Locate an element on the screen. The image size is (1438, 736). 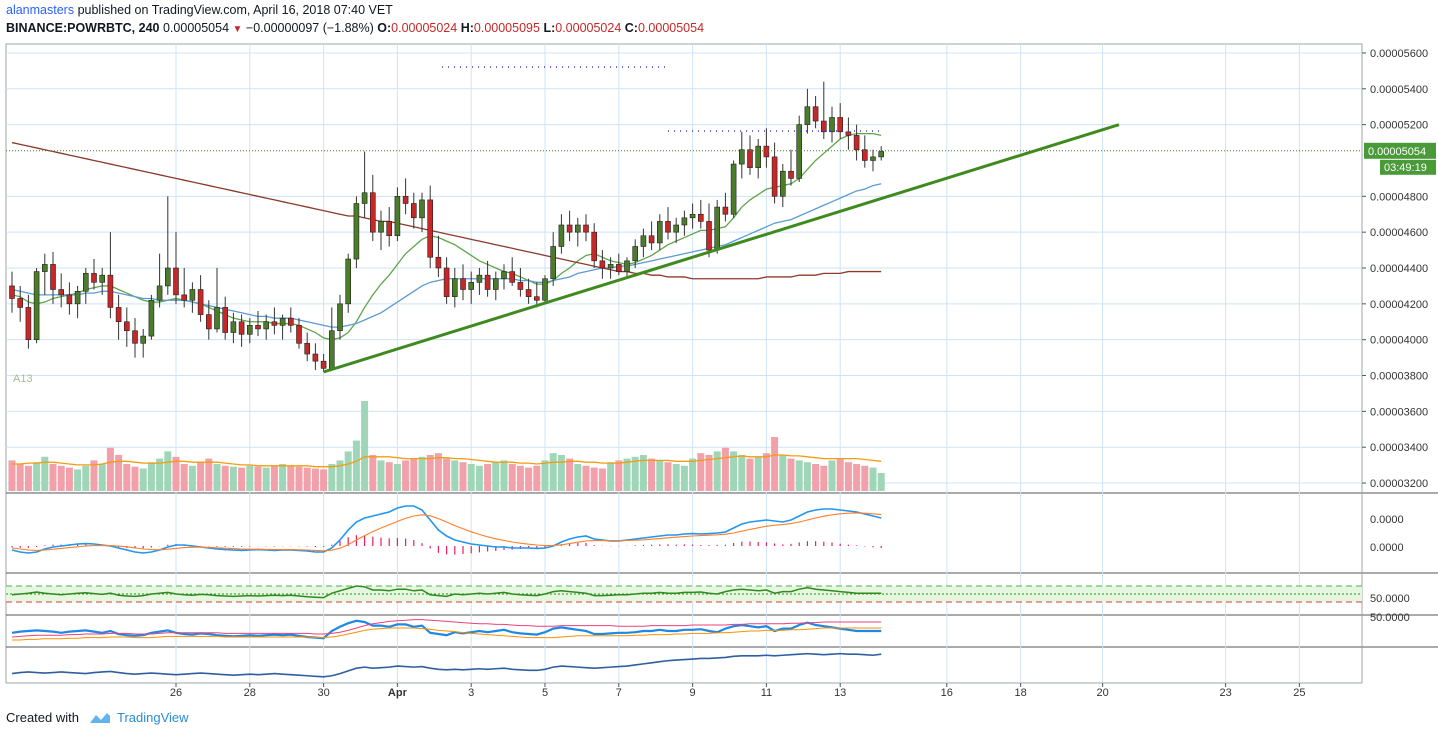
low-label: L: is located at coordinates (549, 28).